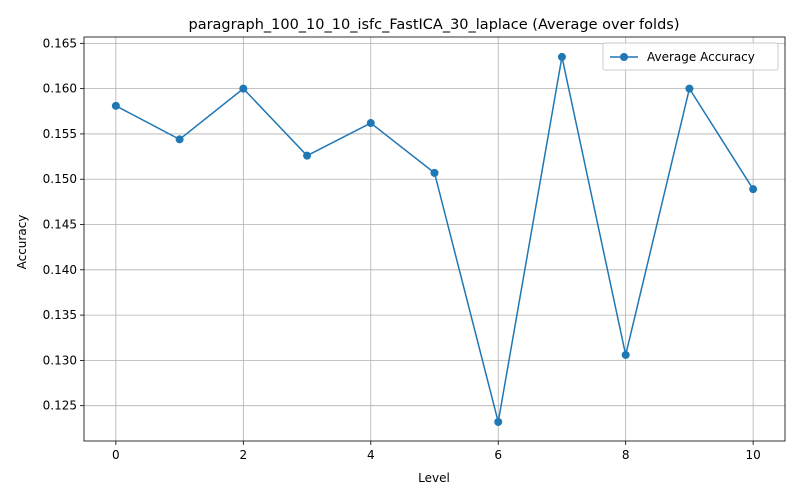 The width and height of the screenshot is (800, 500). What do you see at coordinates (60, 179) in the screenshot?
I see `y-tick-label: 0.150` at bounding box center [60, 179].